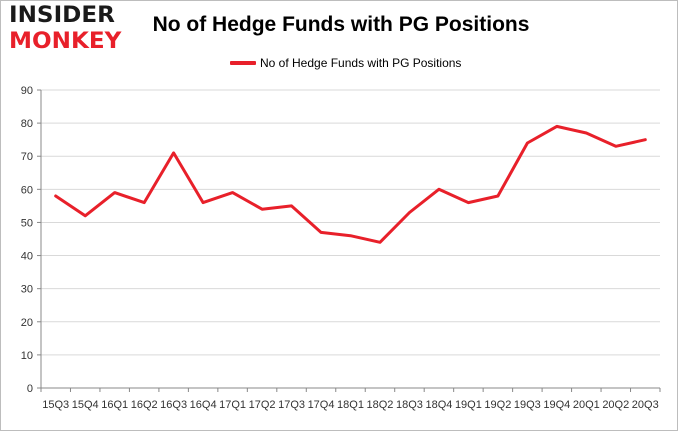  What do you see at coordinates (27, 124) in the screenshot?
I see `y-tick-label: 80` at bounding box center [27, 124].